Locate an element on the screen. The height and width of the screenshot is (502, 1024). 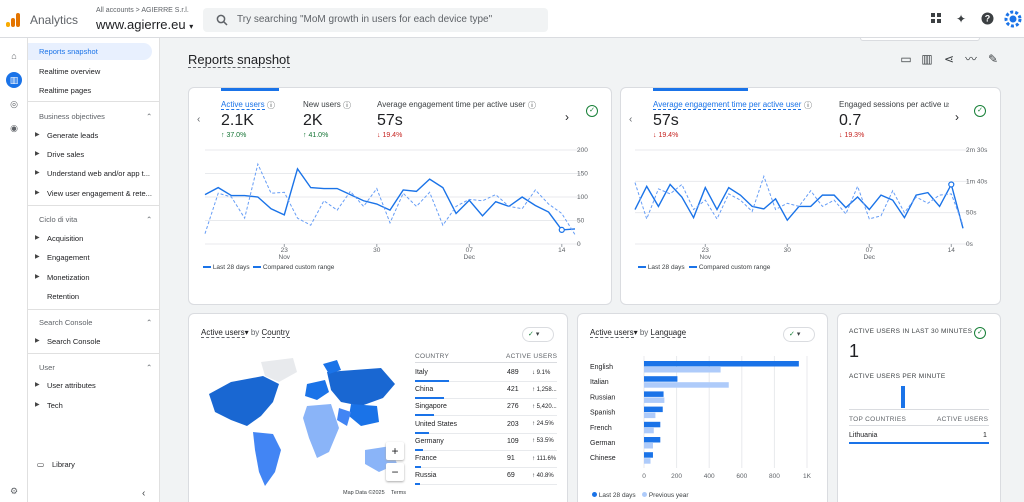
nav-item: ▶ Monetization is located at coordinates (94, 277).